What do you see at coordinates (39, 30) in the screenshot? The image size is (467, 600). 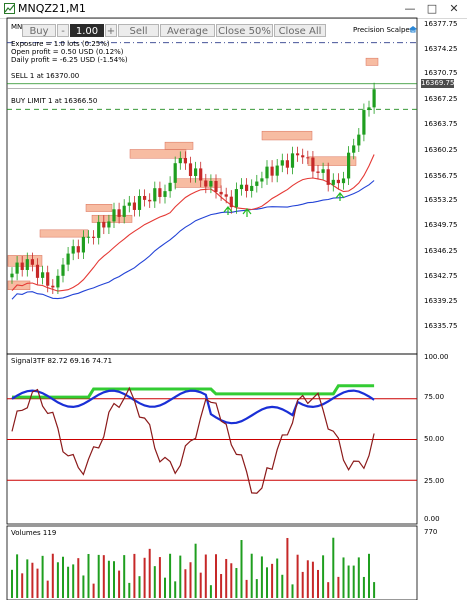 I see `buy-button: Buy` at bounding box center [39, 30].